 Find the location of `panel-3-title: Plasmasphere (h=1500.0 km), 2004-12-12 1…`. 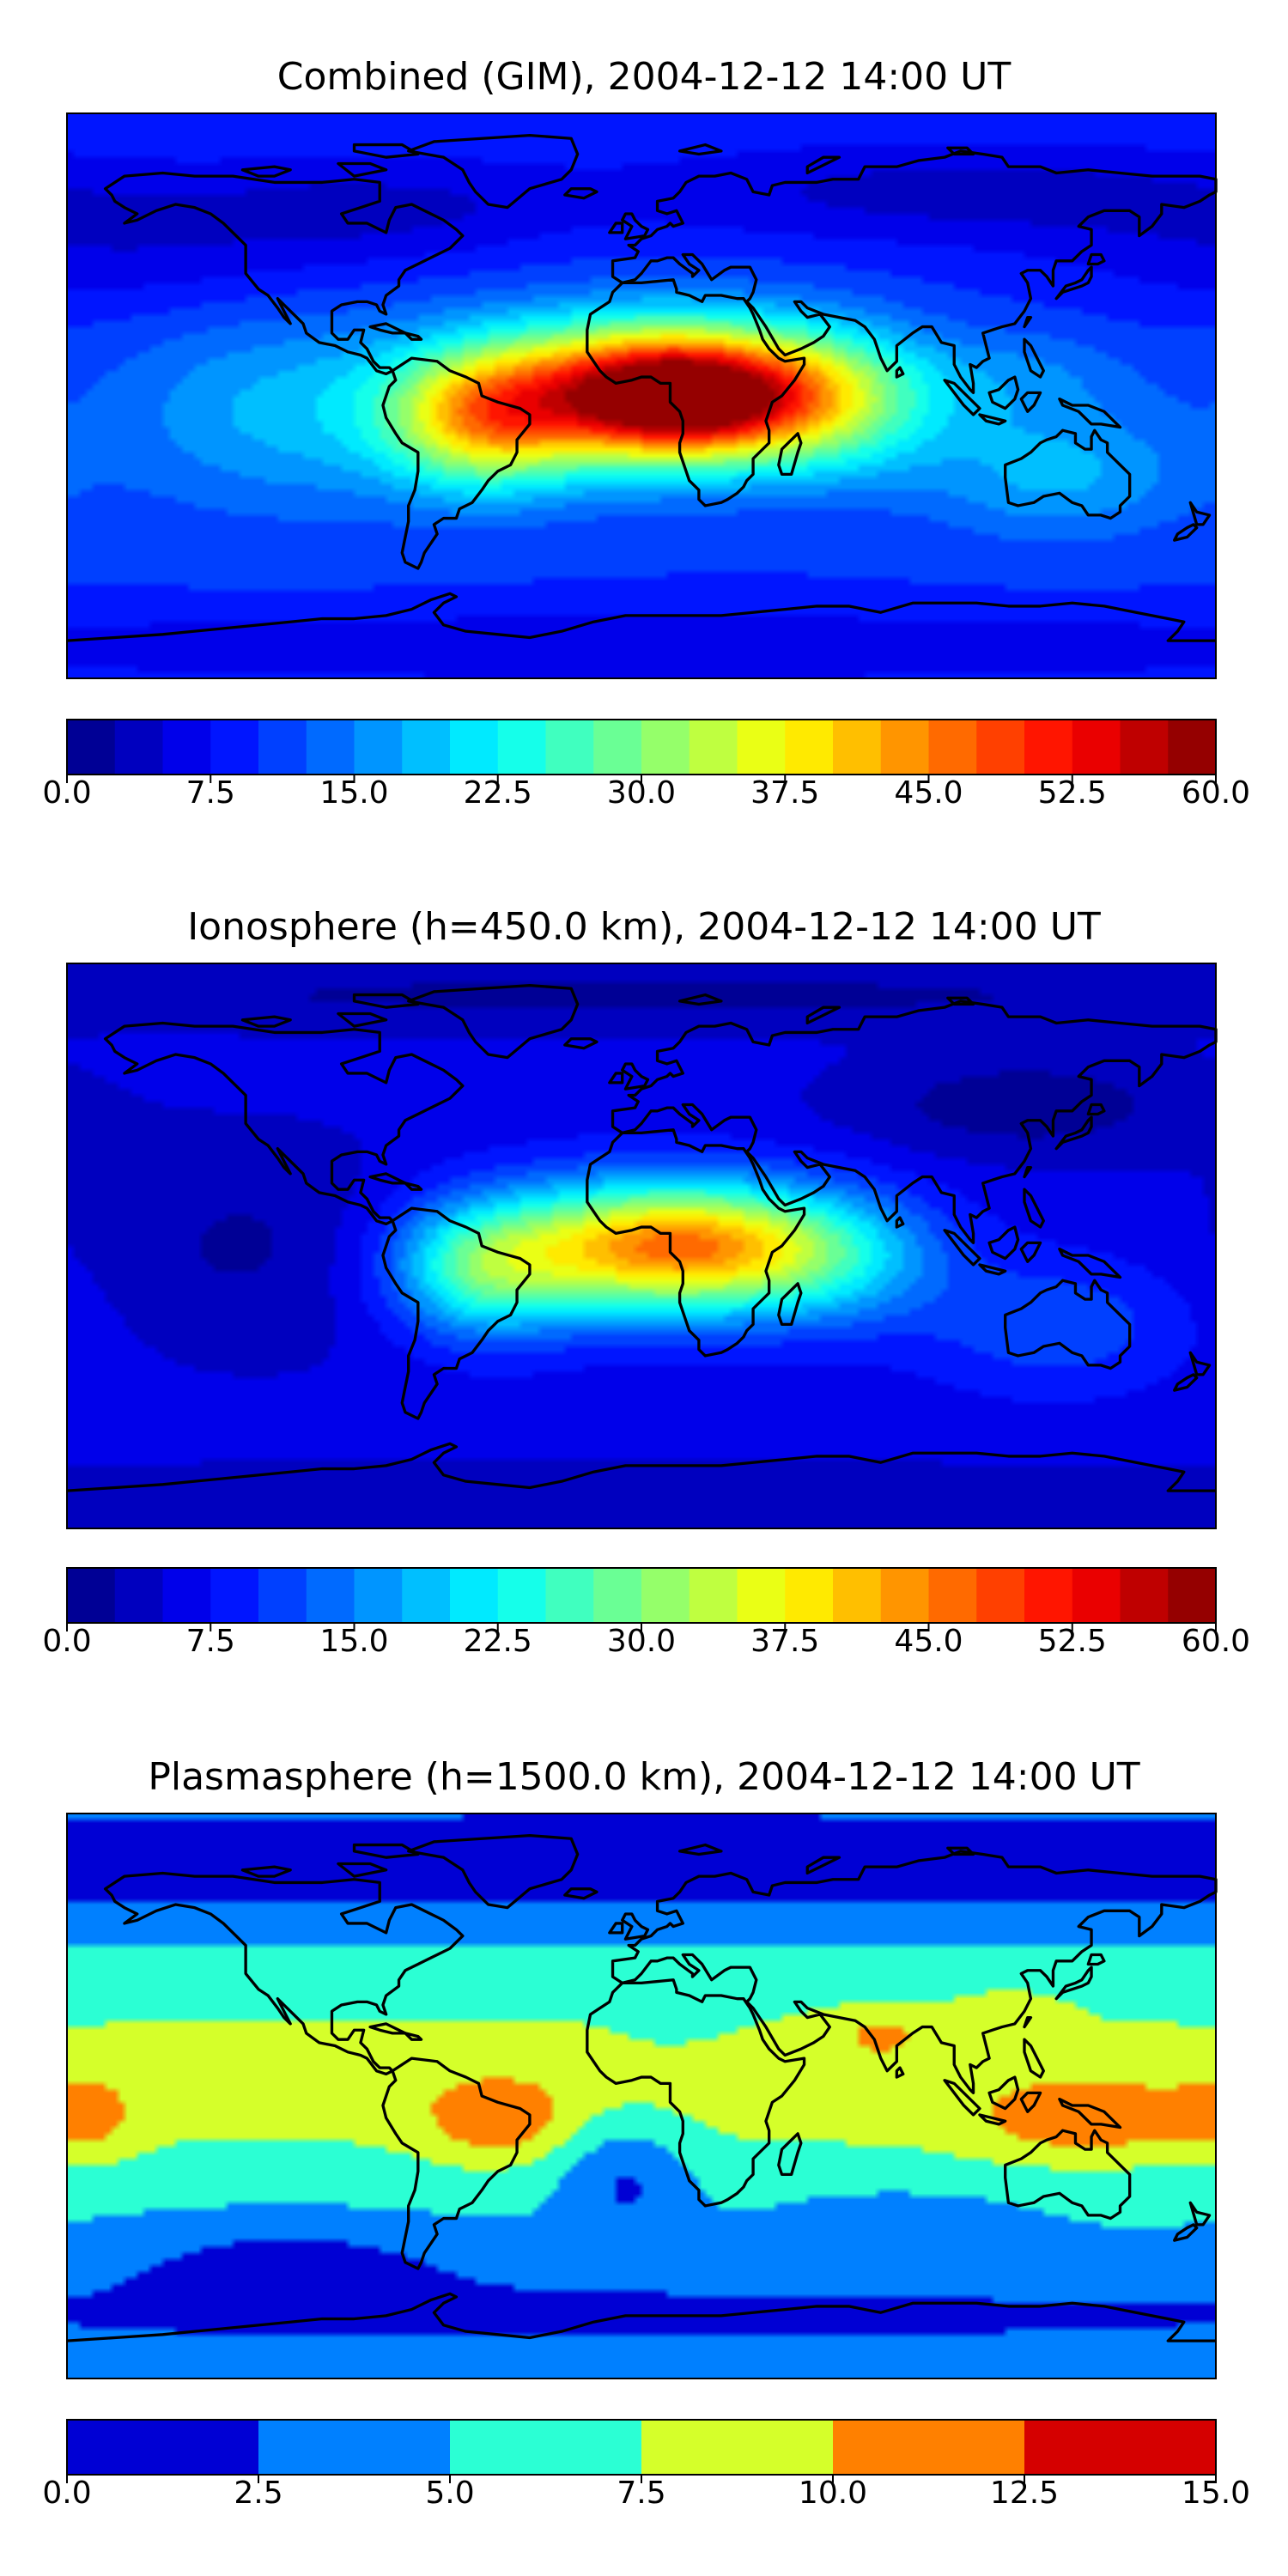

panel-3-title: Plasmasphere (h=1500.0 km), 2004-12-12 1… is located at coordinates (644, 1777).